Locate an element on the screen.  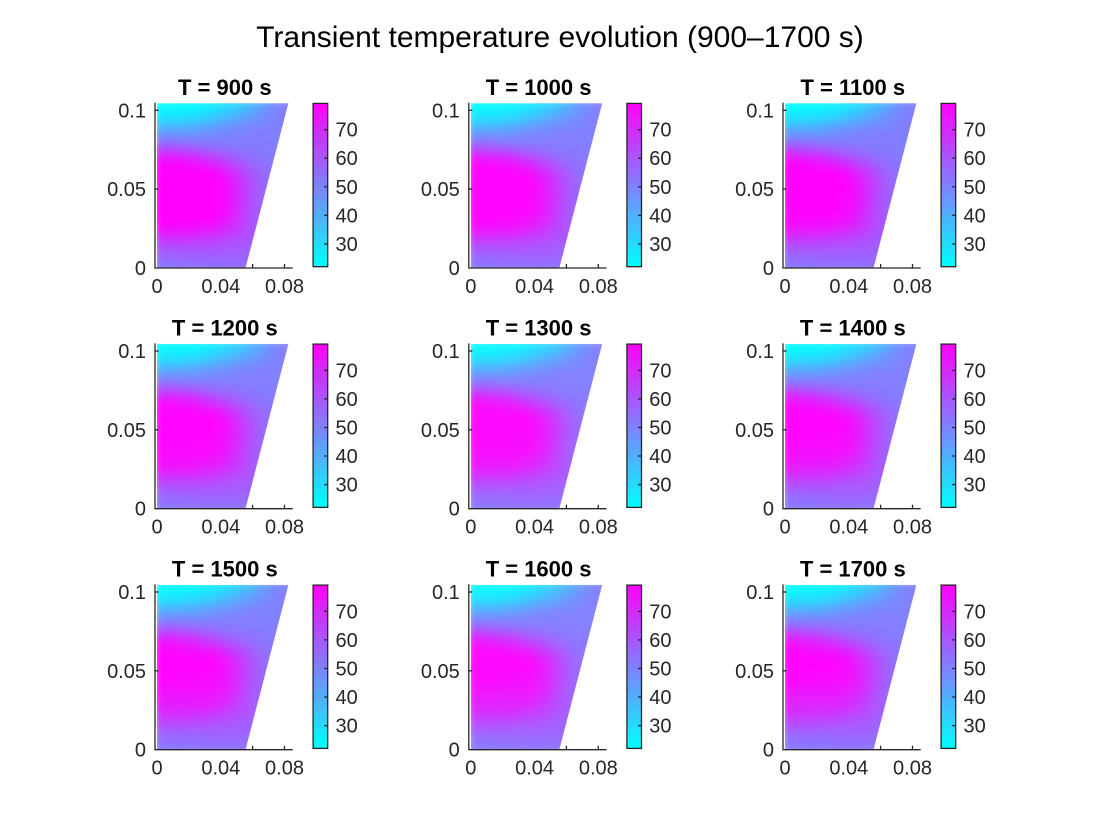
svg-text: T = 1200 s is located at coordinates (225, 328).